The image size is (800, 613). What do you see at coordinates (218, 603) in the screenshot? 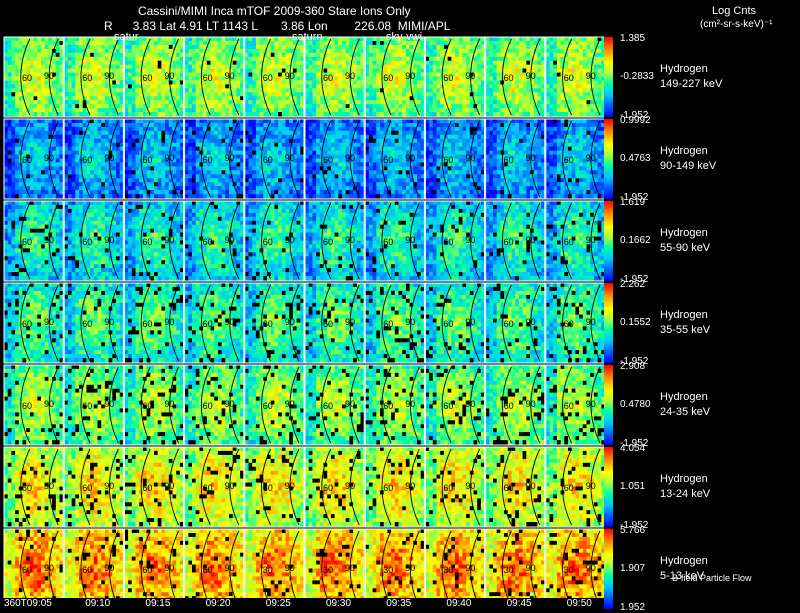
I see `time-tick-label: 09:20` at bounding box center [218, 603].